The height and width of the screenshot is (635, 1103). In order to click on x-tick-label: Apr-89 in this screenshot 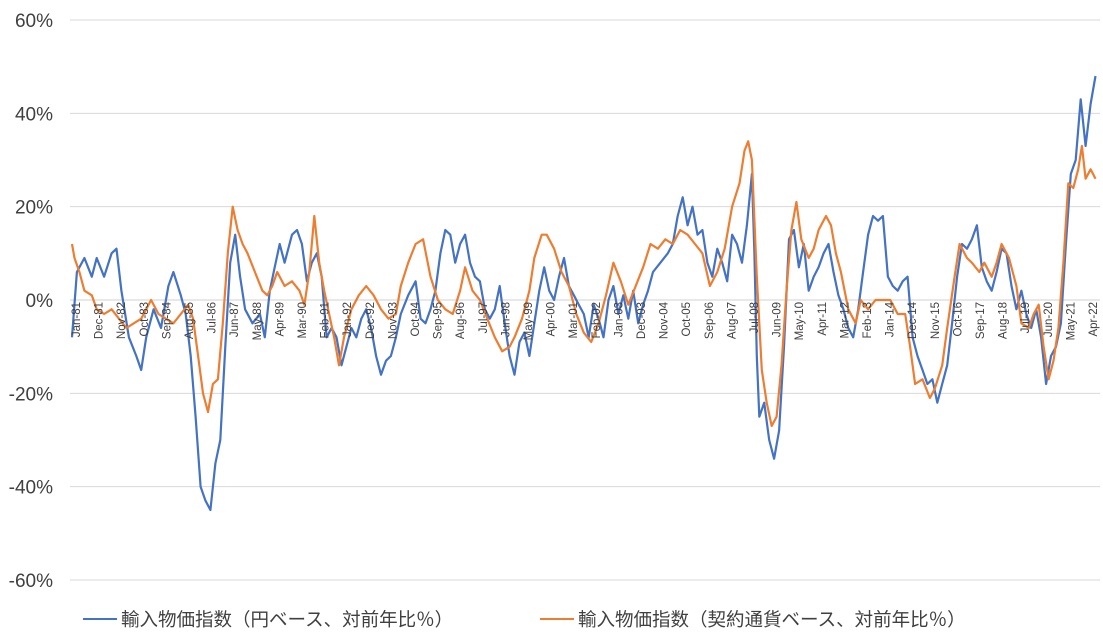, I will do `click(280, 319)`.